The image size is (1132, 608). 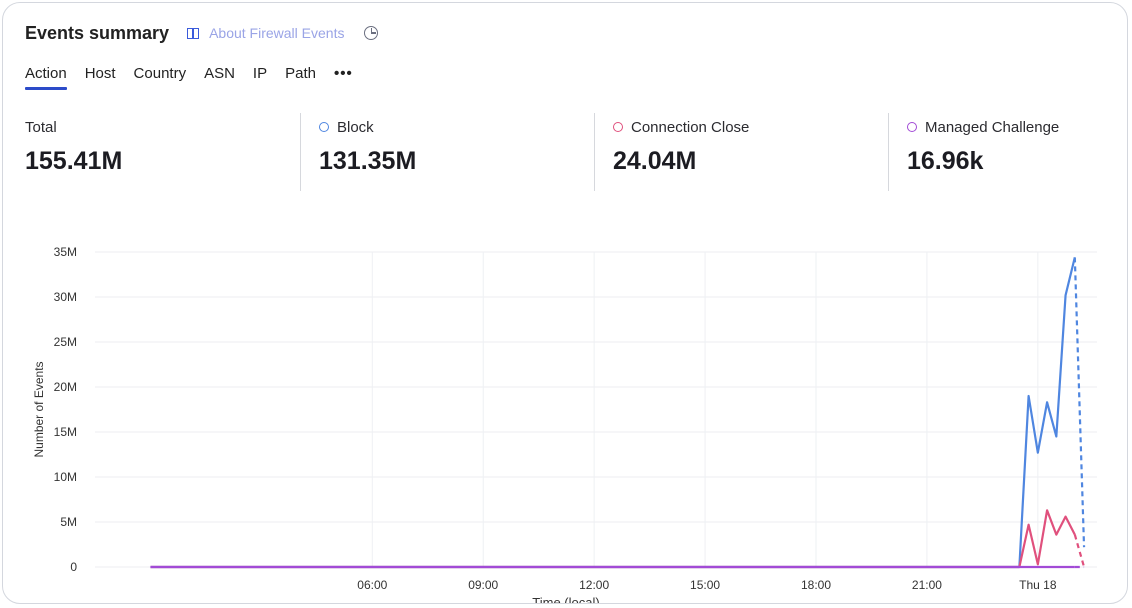 I want to click on book-icon, so click(x=193, y=33).